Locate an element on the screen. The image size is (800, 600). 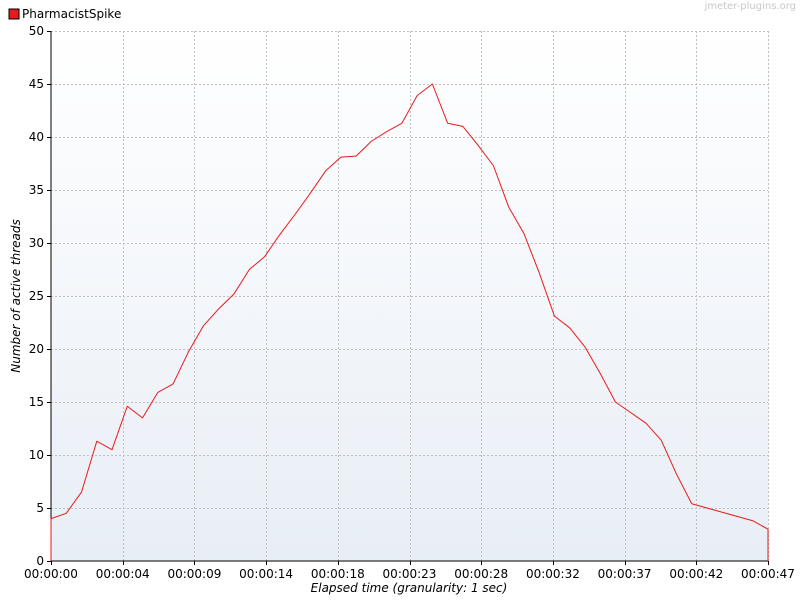
x-tick-label: 00:00:32 is located at coordinates (553, 574).